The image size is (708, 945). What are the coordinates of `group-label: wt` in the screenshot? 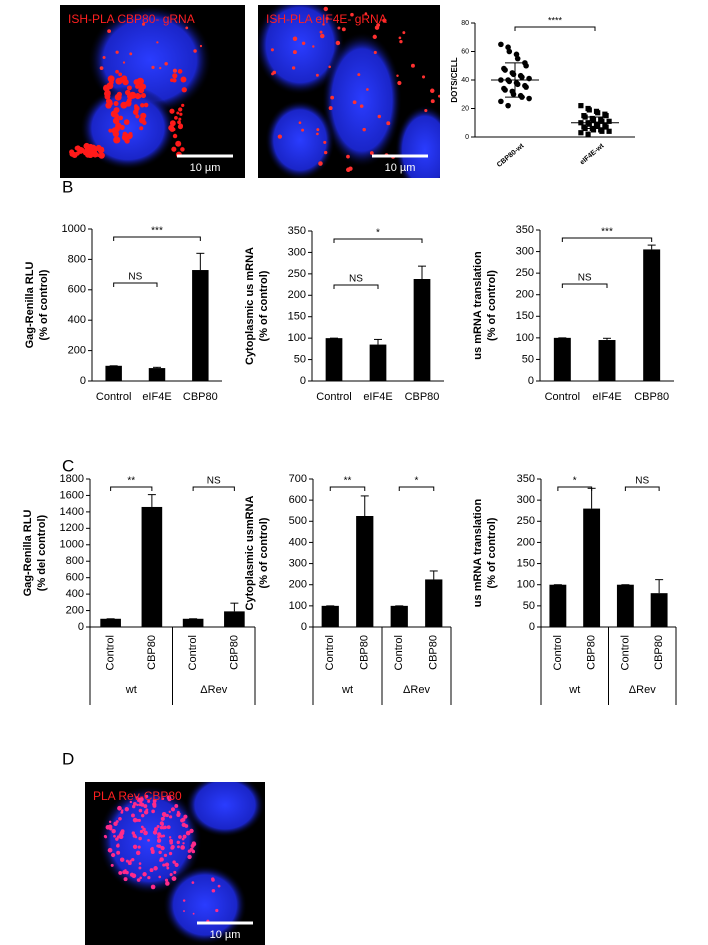 It's located at (574, 690).